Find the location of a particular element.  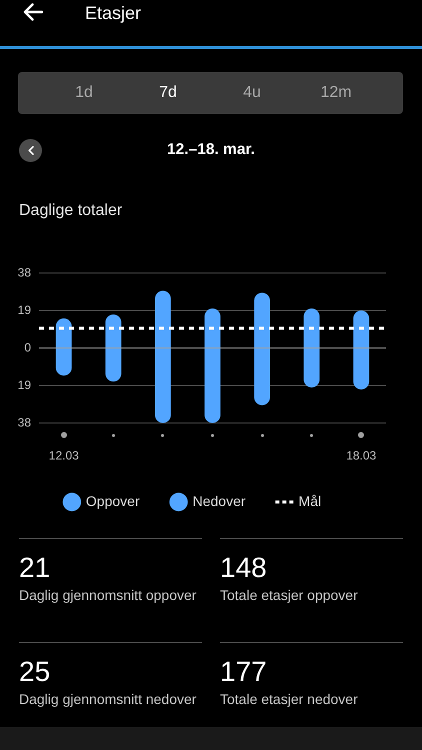

y-tick-label: 0 is located at coordinates (28, 347).